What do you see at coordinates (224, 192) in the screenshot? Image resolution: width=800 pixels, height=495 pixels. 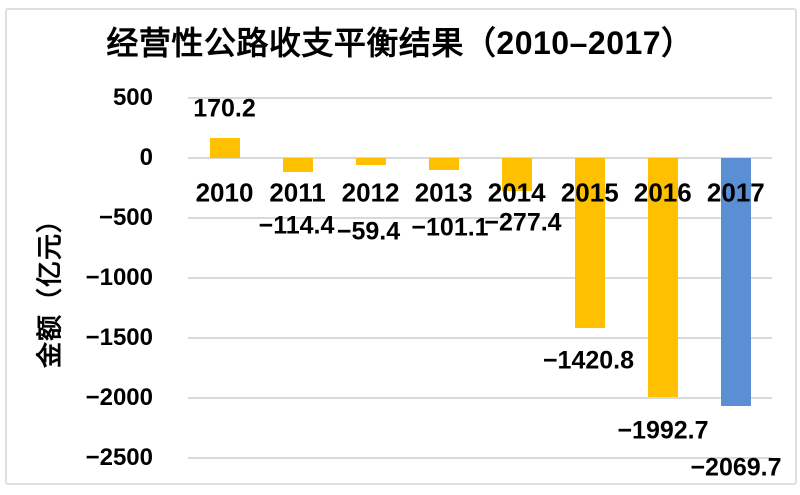 I see `x-category-label-2010: 2010` at bounding box center [224, 192].